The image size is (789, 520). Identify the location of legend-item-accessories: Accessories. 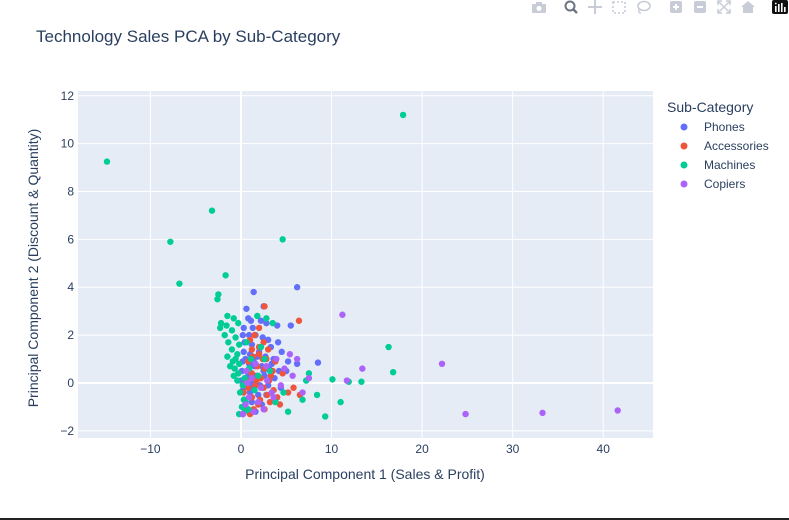
(724, 146).